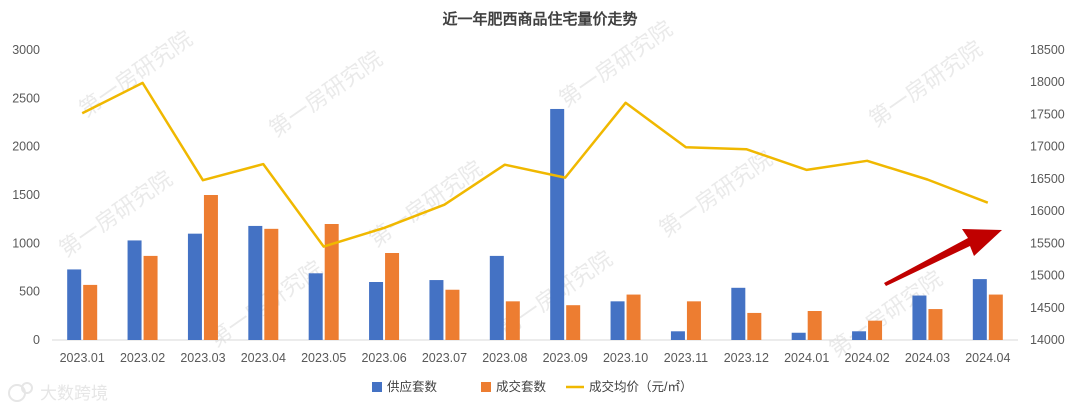 This screenshot has height=414, width=1080. What do you see at coordinates (565, 358) in the screenshot?
I see `x-tick-label: 2023.09` at bounding box center [565, 358].